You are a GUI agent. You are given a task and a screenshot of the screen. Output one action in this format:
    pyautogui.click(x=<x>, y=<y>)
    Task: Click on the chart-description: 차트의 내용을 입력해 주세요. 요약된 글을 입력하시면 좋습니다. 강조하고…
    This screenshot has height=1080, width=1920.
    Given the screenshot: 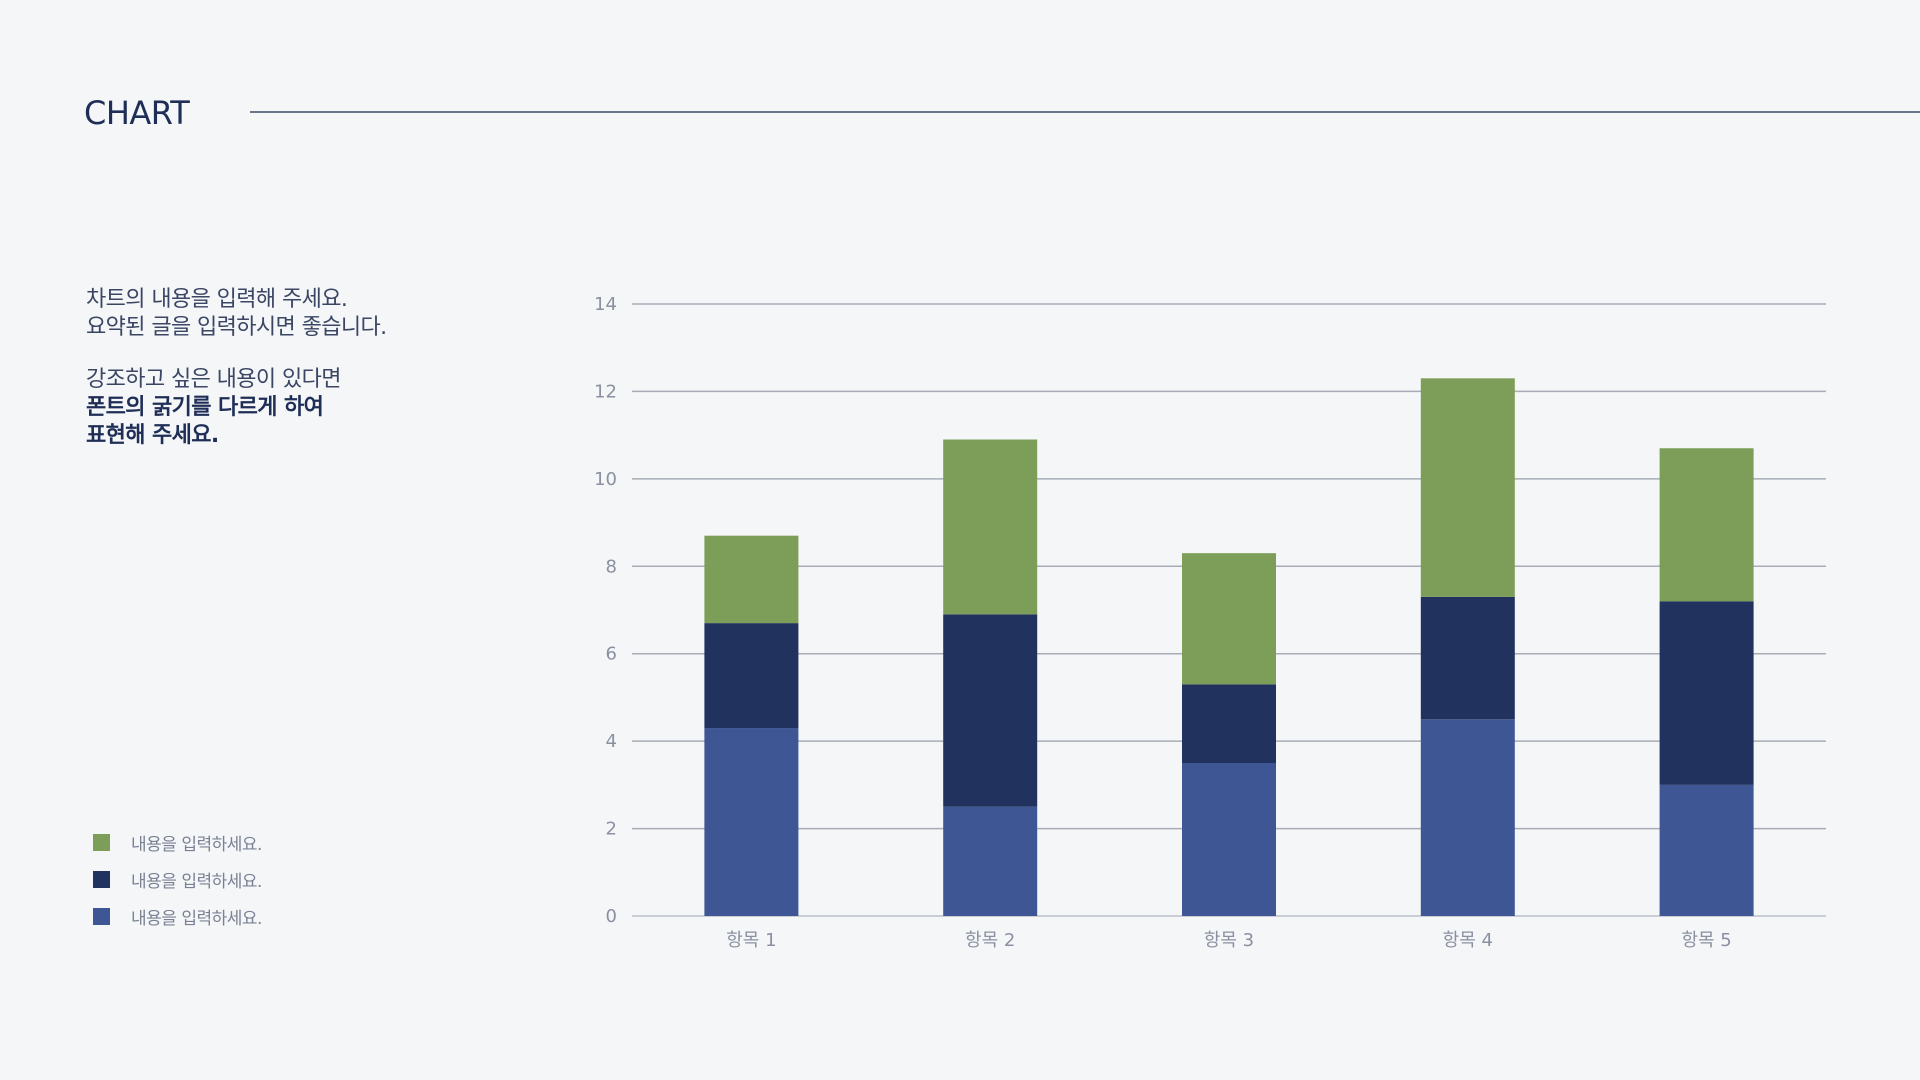 What is the action you would take?
    pyautogui.click(x=306, y=368)
    